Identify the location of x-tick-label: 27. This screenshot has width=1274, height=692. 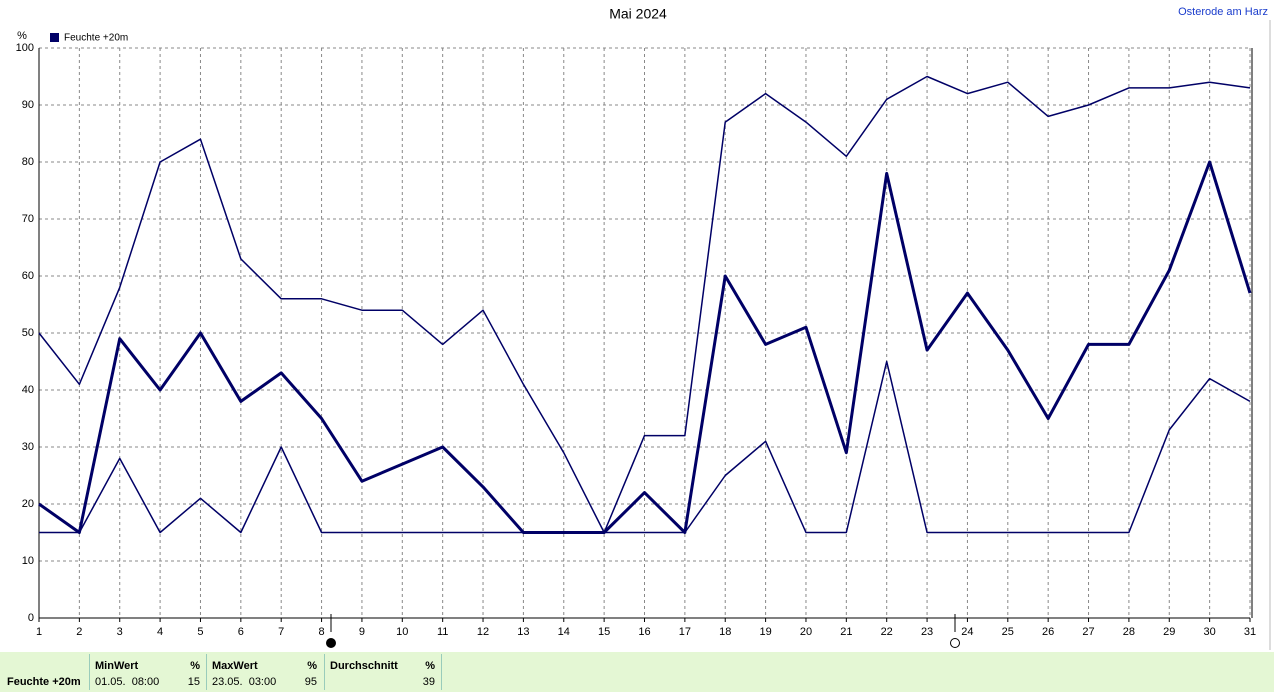
(1088, 632).